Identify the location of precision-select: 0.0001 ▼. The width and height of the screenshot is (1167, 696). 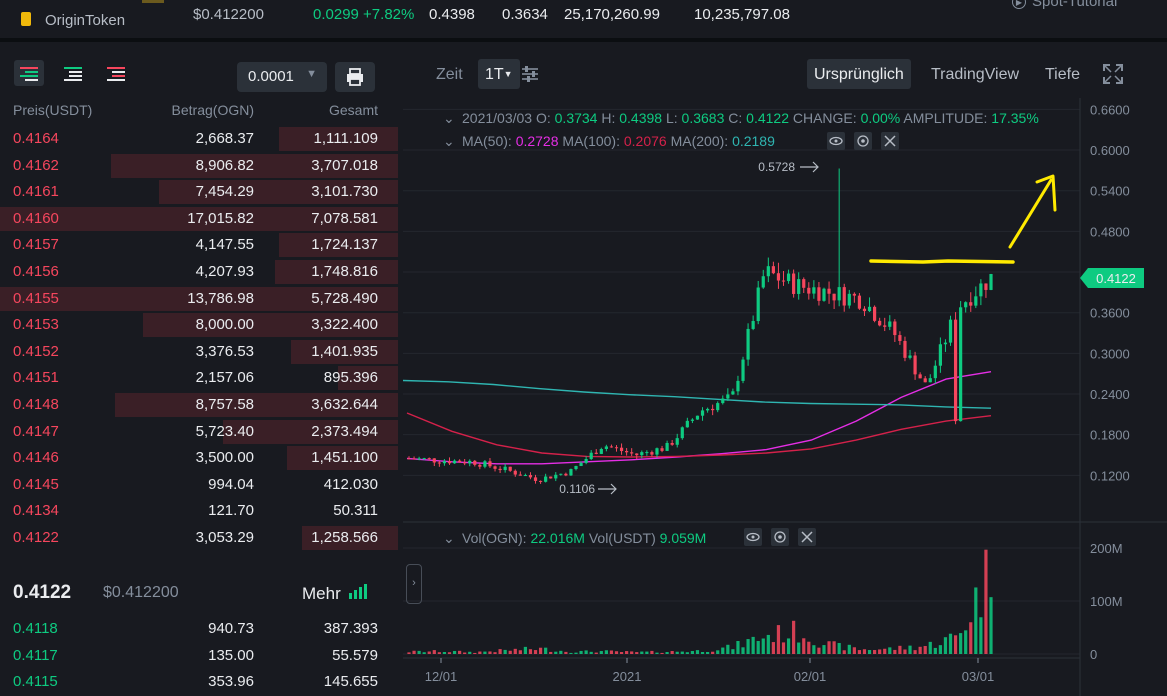
(282, 77).